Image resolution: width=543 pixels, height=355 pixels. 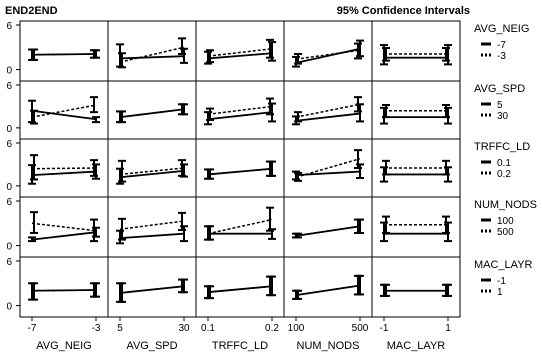 What do you see at coordinates (360, 328) in the screenshot?
I see `x-tick-label: 500` at bounding box center [360, 328].